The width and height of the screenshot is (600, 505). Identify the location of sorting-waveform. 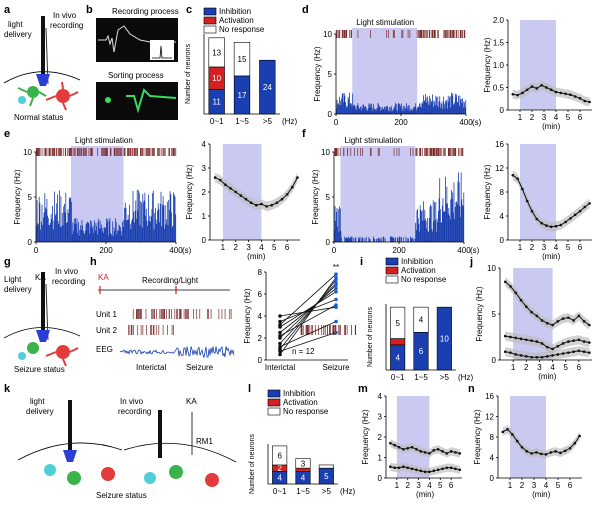
(151, 101).